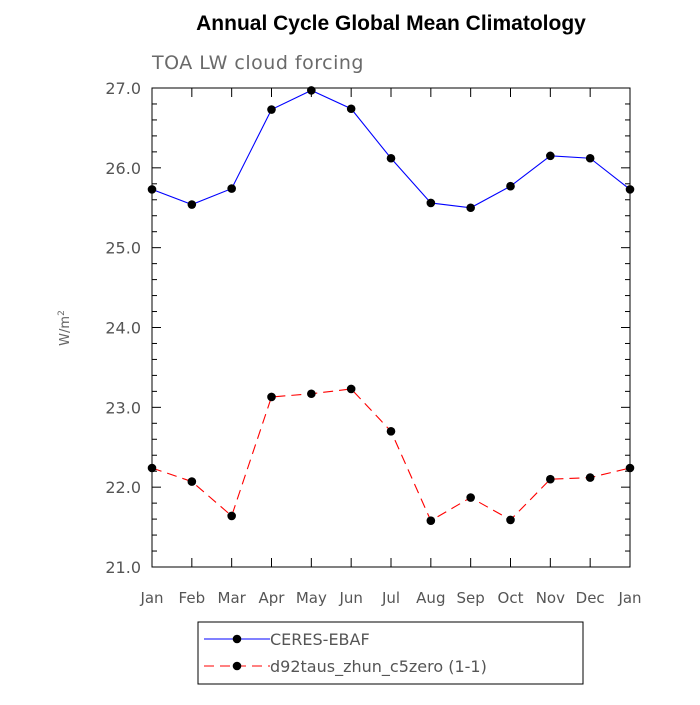  Describe the element at coordinates (590, 598) in the screenshot. I see `x-tick-label: Dec` at that location.